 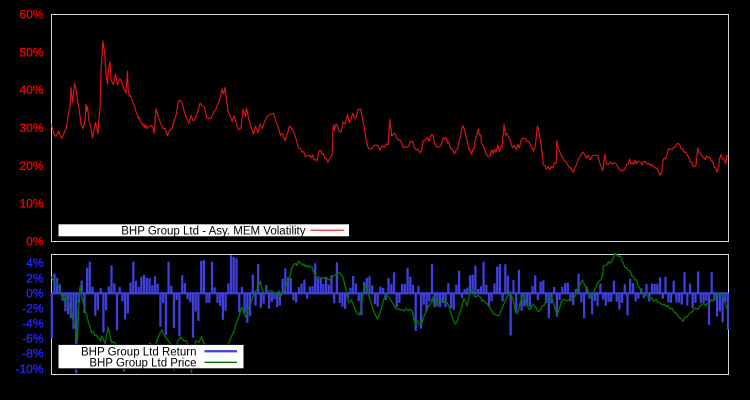 I want to click on svg-text: 2%, so click(x=35, y=278).